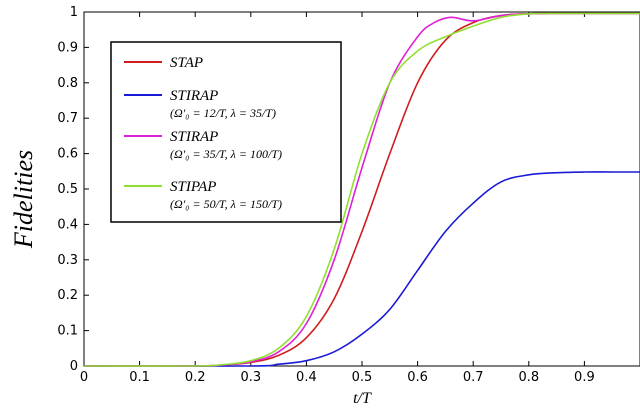 This screenshot has width=640, height=409. I want to click on y-tick-label: 0.1, so click(67, 331).